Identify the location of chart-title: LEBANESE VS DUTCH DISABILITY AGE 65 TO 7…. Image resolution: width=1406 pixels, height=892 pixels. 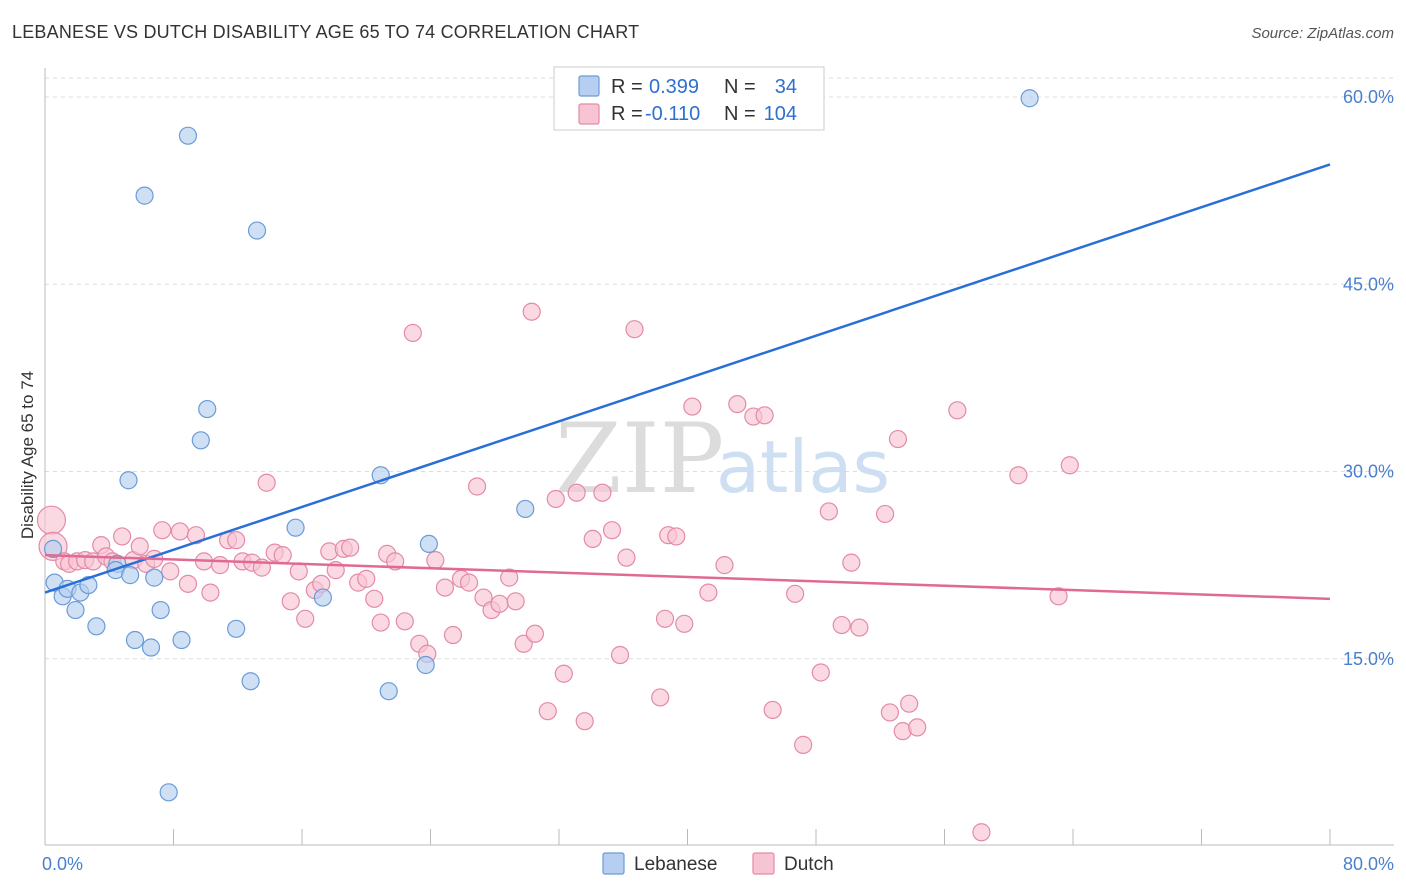
(325, 32).